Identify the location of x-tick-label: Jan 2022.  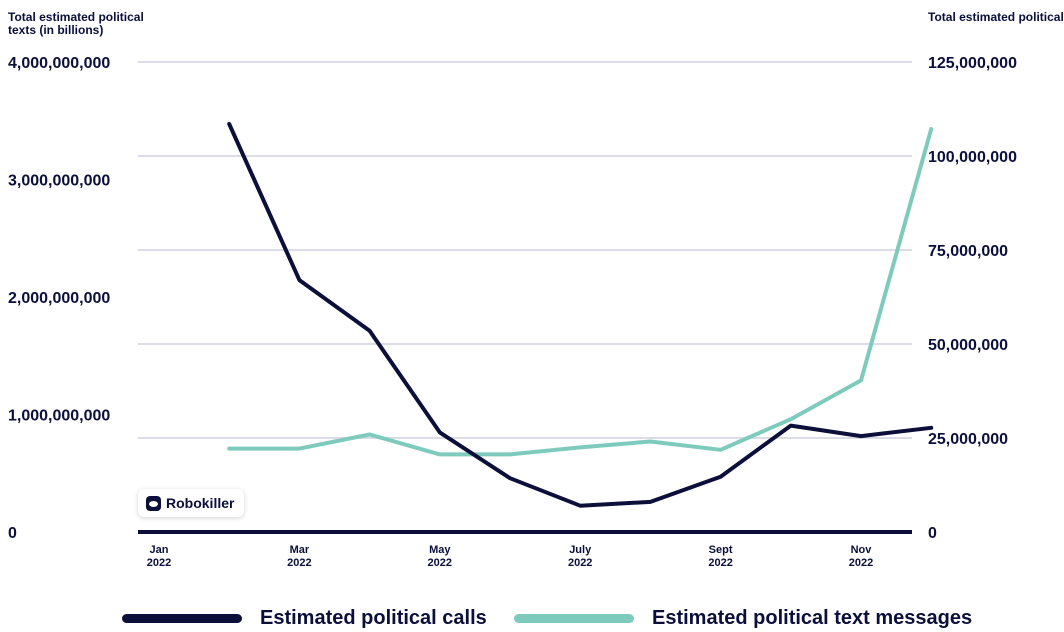
(159, 556).